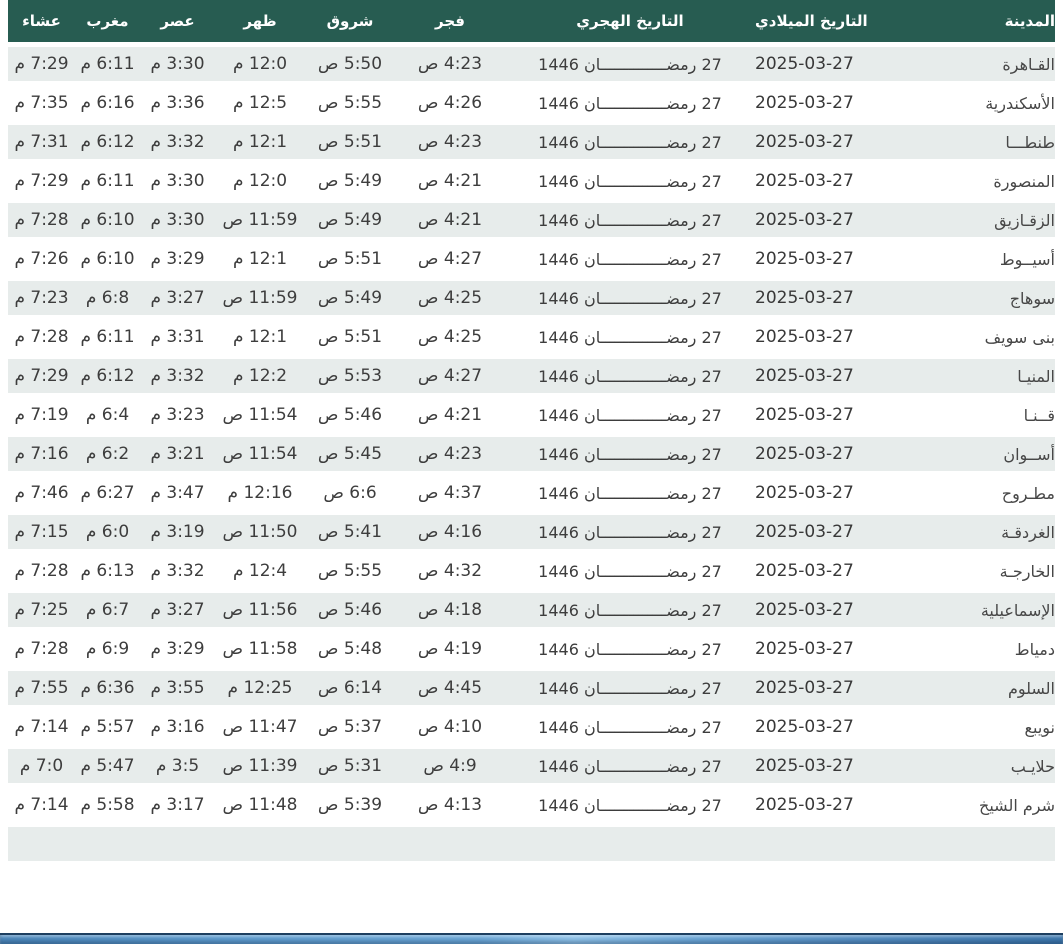 The image size is (1063, 944). Describe the element at coordinates (260, 571) in the screenshot. I see `dhuhr-time-cell: 12:4 م` at that location.